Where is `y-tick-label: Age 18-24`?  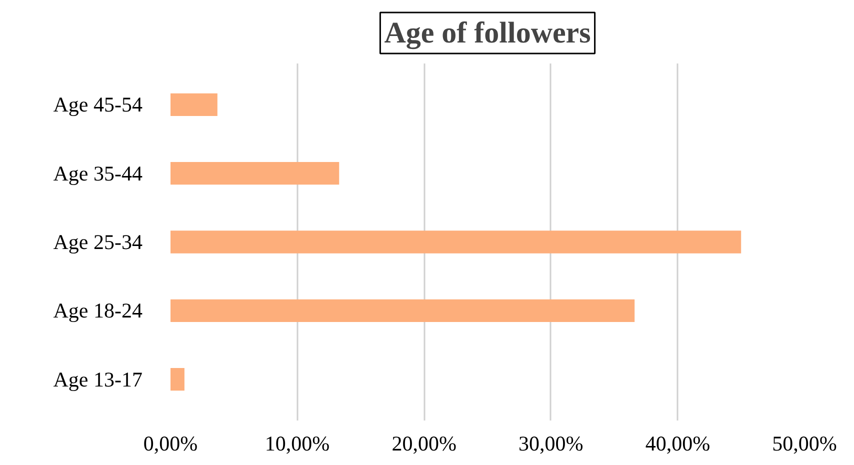
y-tick-label: Age 18-24 is located at coordinates (98, 310).